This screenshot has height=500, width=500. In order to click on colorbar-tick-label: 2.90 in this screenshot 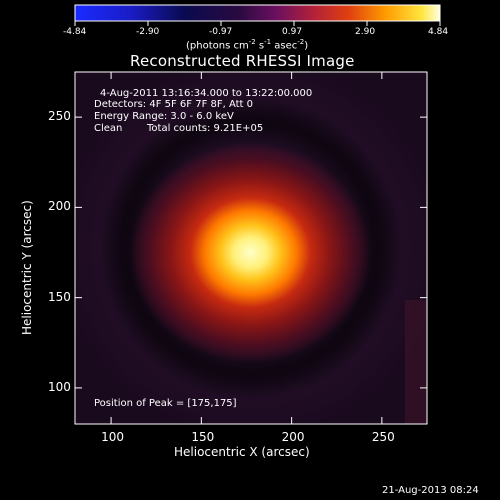, I will do `click(365, 32)`.